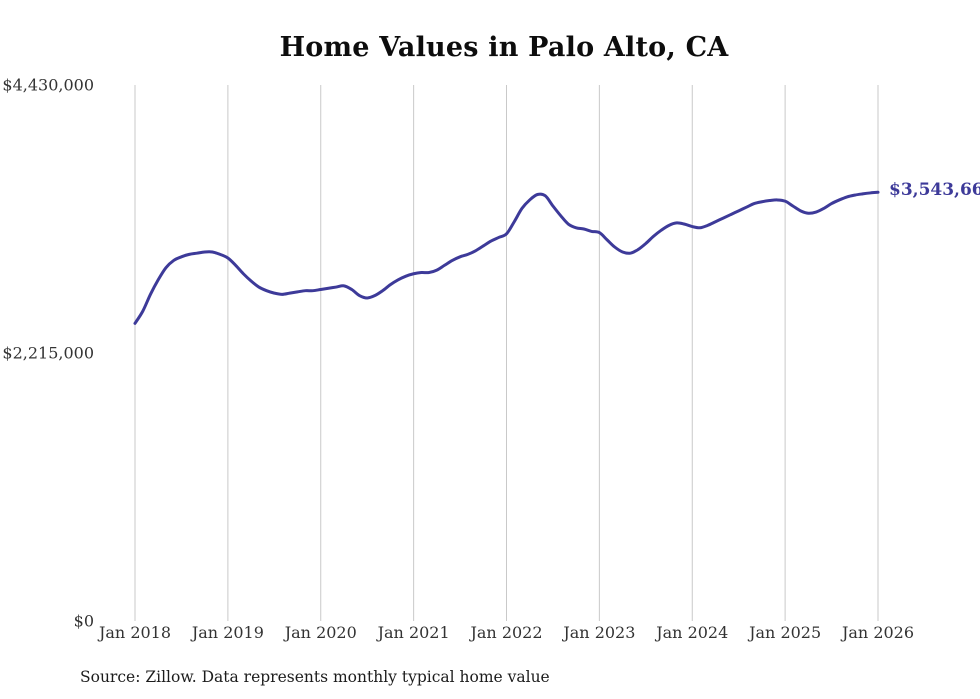  I want to click on home-value-line, so click(506, 257).